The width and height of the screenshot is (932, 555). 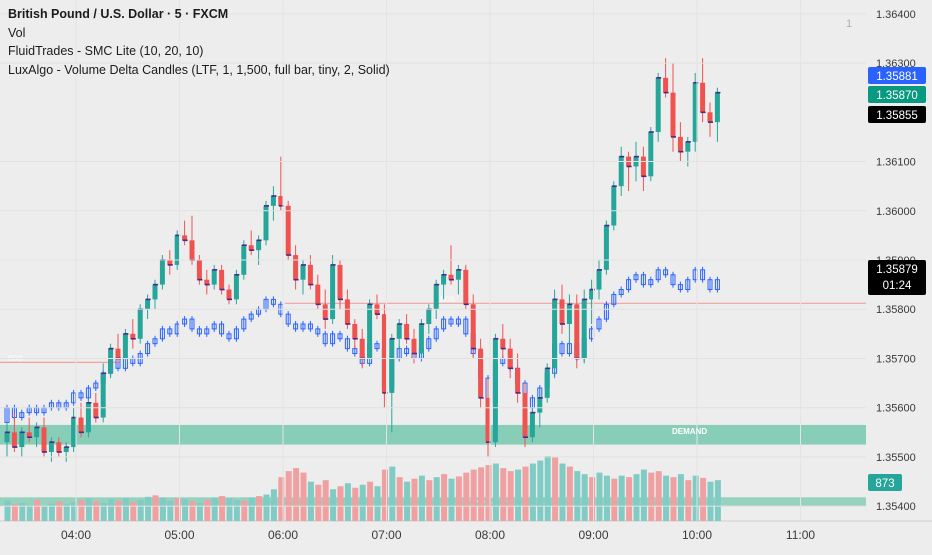 I want to click on price-tick-label: 1.35800, so click(x=896, y=310).